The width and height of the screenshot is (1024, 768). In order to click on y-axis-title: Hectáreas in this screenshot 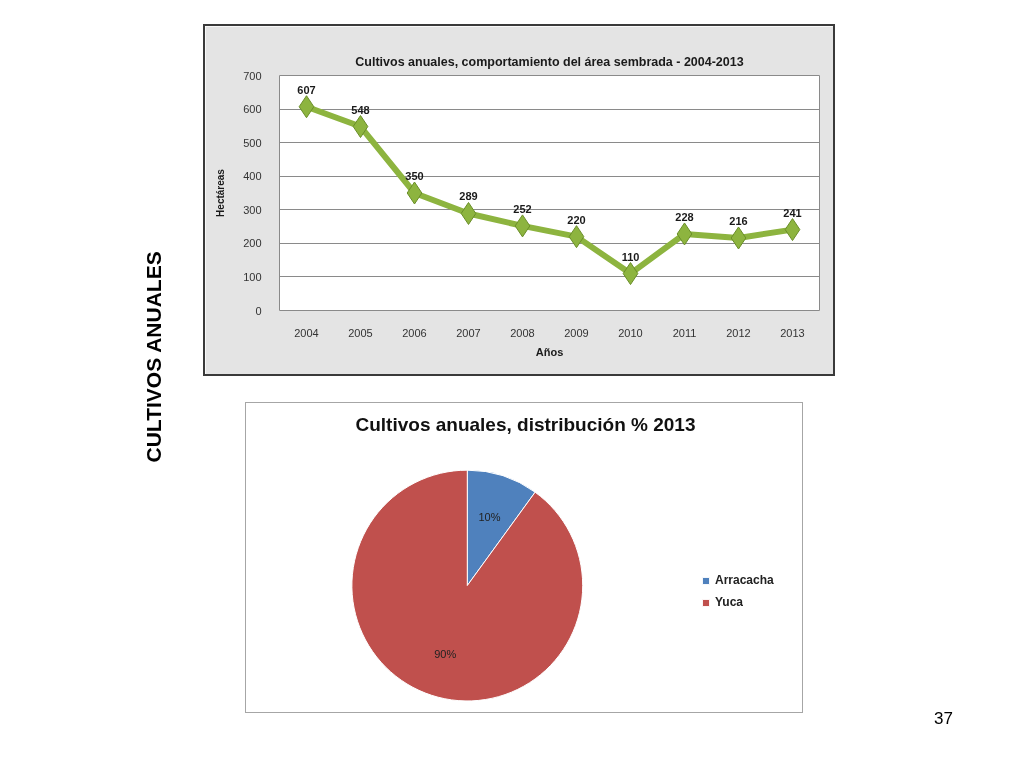, I will do `click(221, 192)`.